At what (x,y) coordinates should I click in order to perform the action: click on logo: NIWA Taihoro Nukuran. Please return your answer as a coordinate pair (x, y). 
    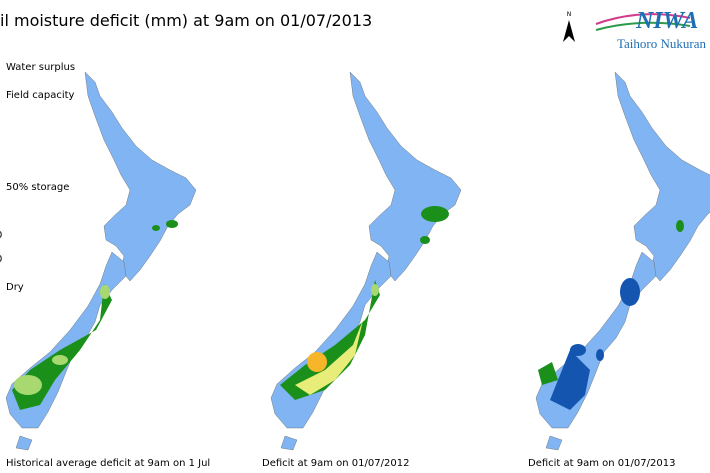
    Looking at the image, I should click on (650, 29).